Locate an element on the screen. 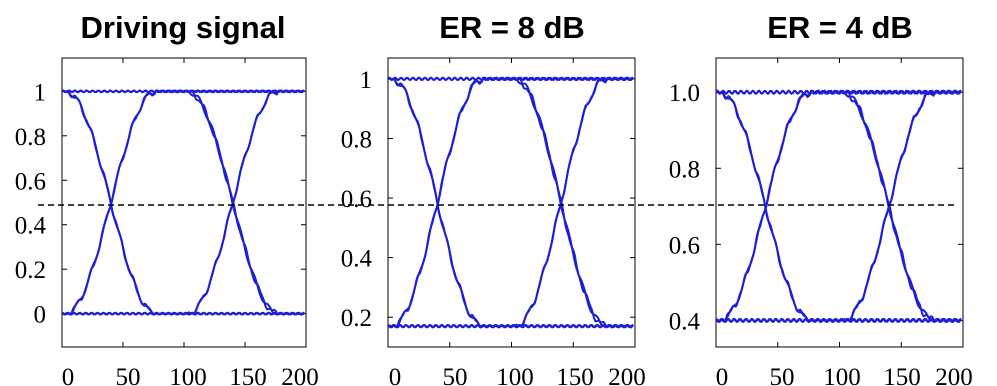  panel-title: Driving signal is located at coordinates (183, 27).